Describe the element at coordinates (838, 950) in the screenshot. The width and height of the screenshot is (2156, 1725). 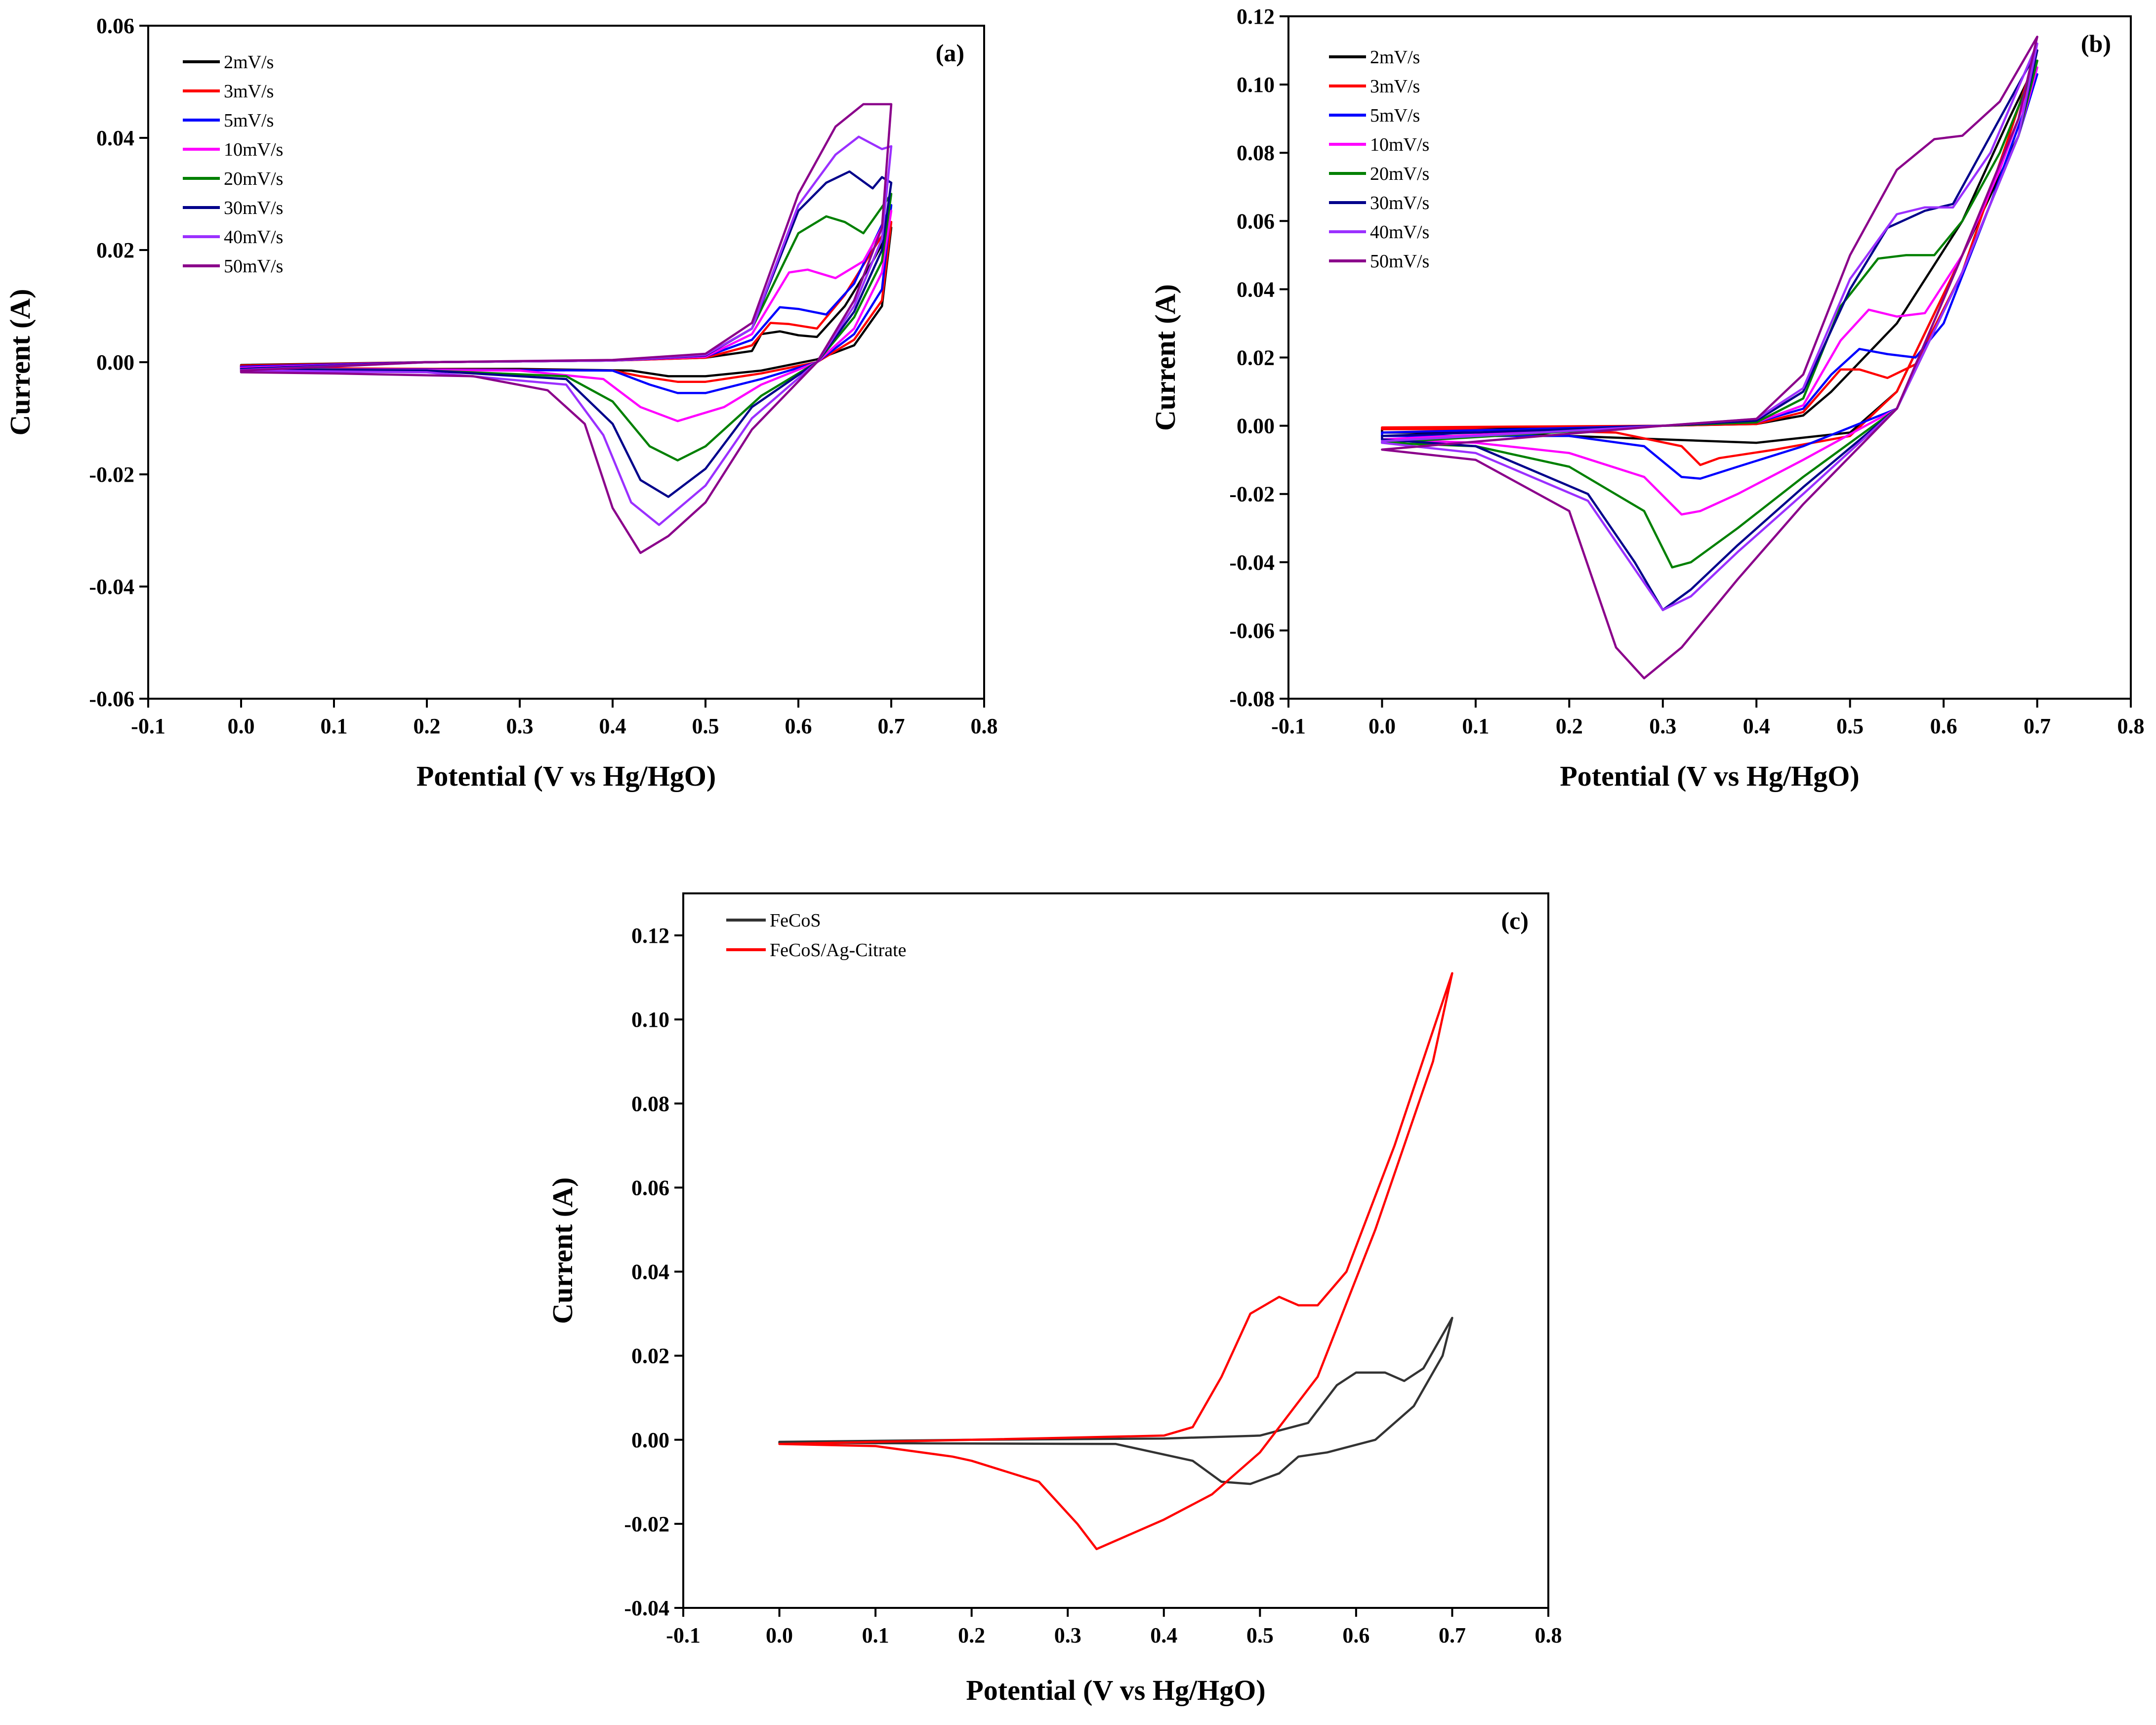
I see `legend-label: FeCoS/Ag-Citrate` at that location.